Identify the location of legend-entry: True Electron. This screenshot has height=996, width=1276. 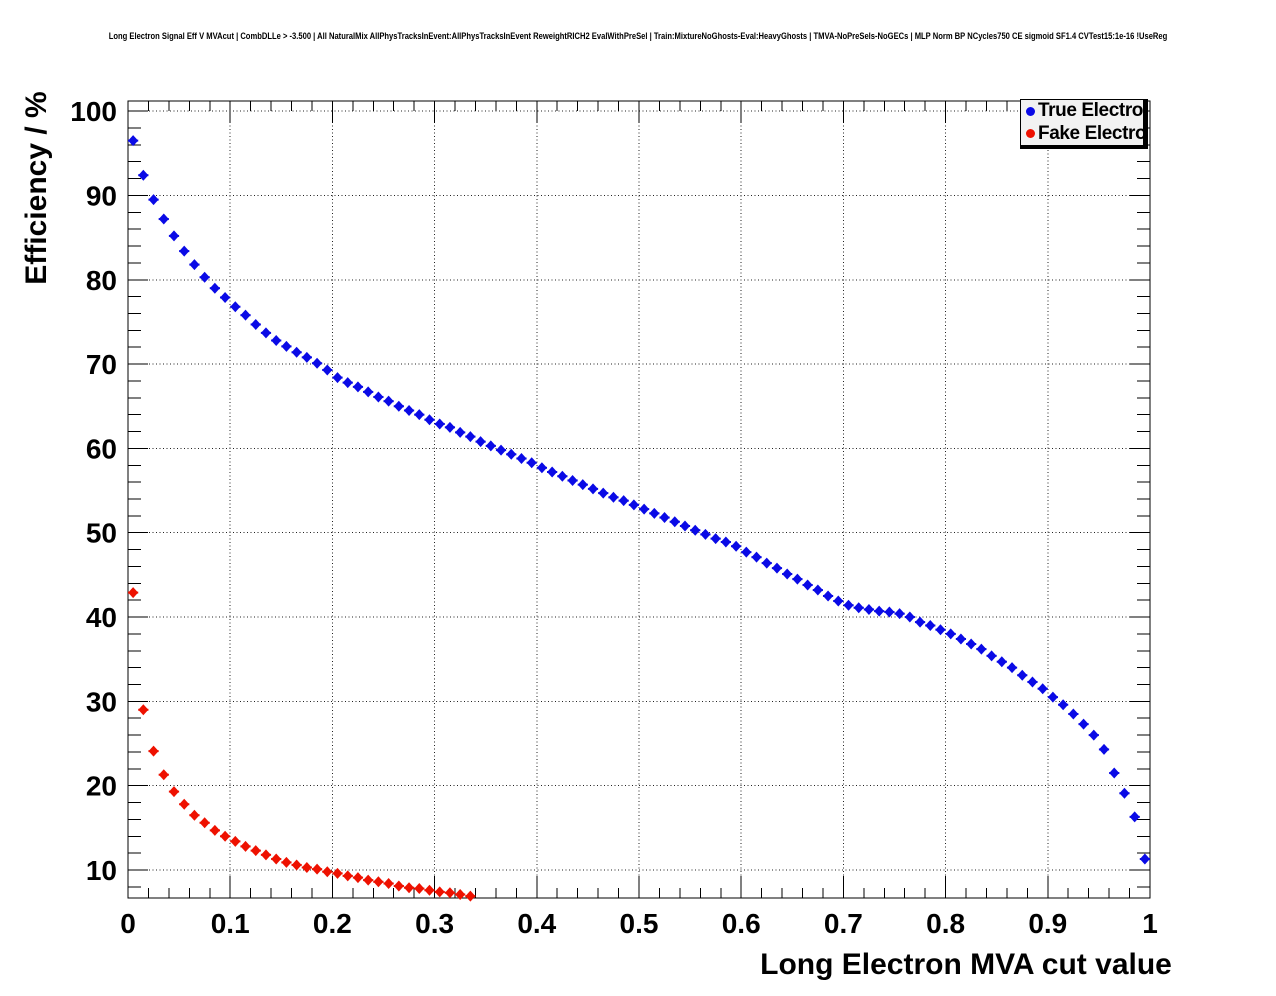
(1082, 111).